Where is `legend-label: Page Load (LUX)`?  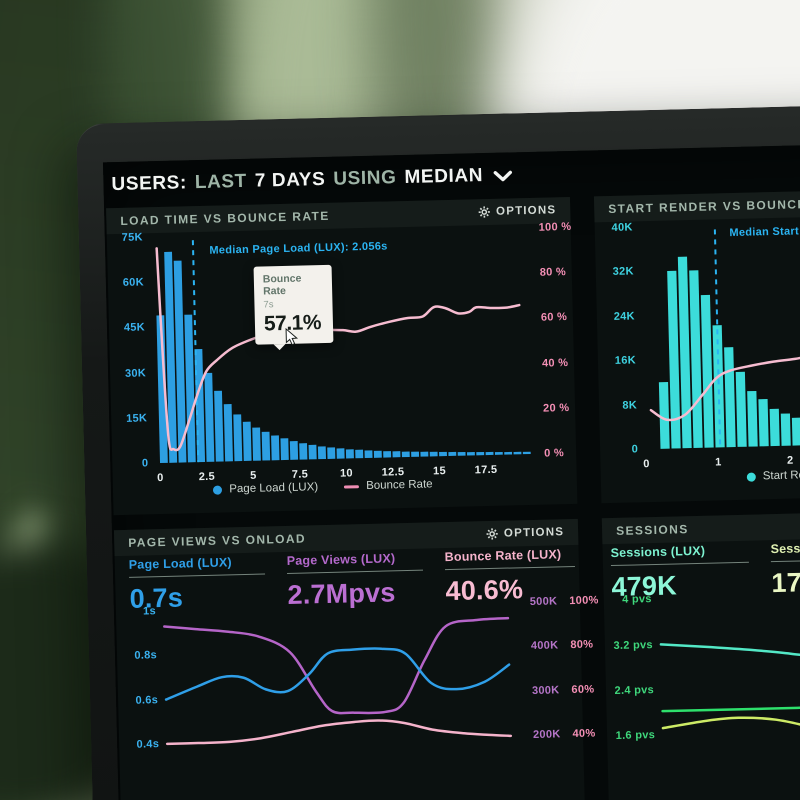 legend-label: Page Load (LUX) is located at coordinates (274, 488).